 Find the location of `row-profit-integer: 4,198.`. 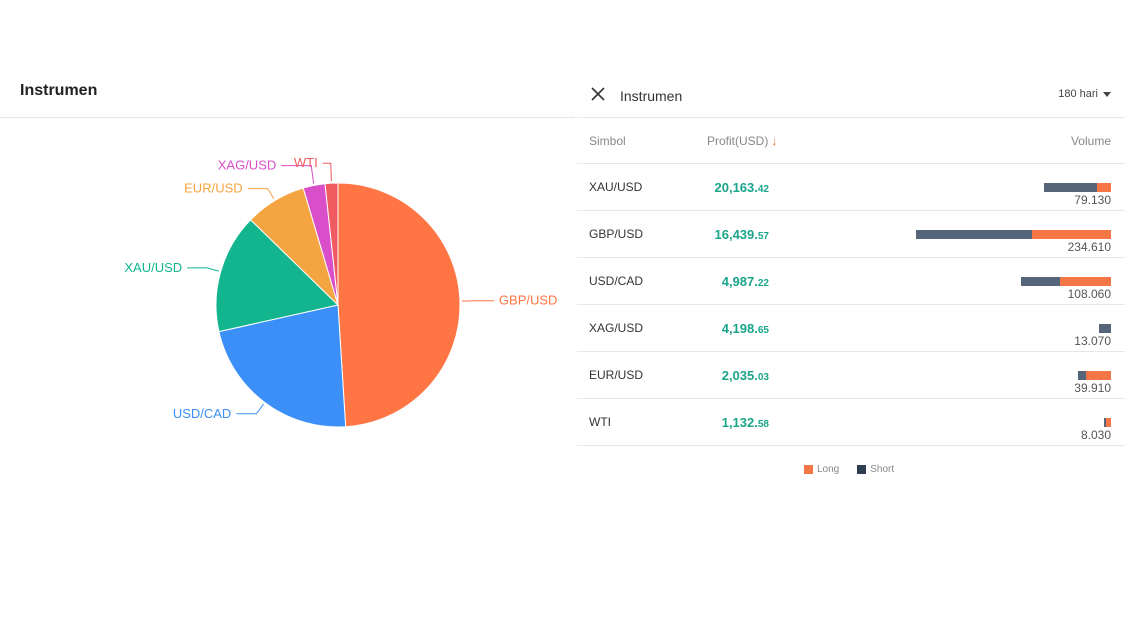

row-profit-integer: 4,198. is located at coordinates (740, 328).